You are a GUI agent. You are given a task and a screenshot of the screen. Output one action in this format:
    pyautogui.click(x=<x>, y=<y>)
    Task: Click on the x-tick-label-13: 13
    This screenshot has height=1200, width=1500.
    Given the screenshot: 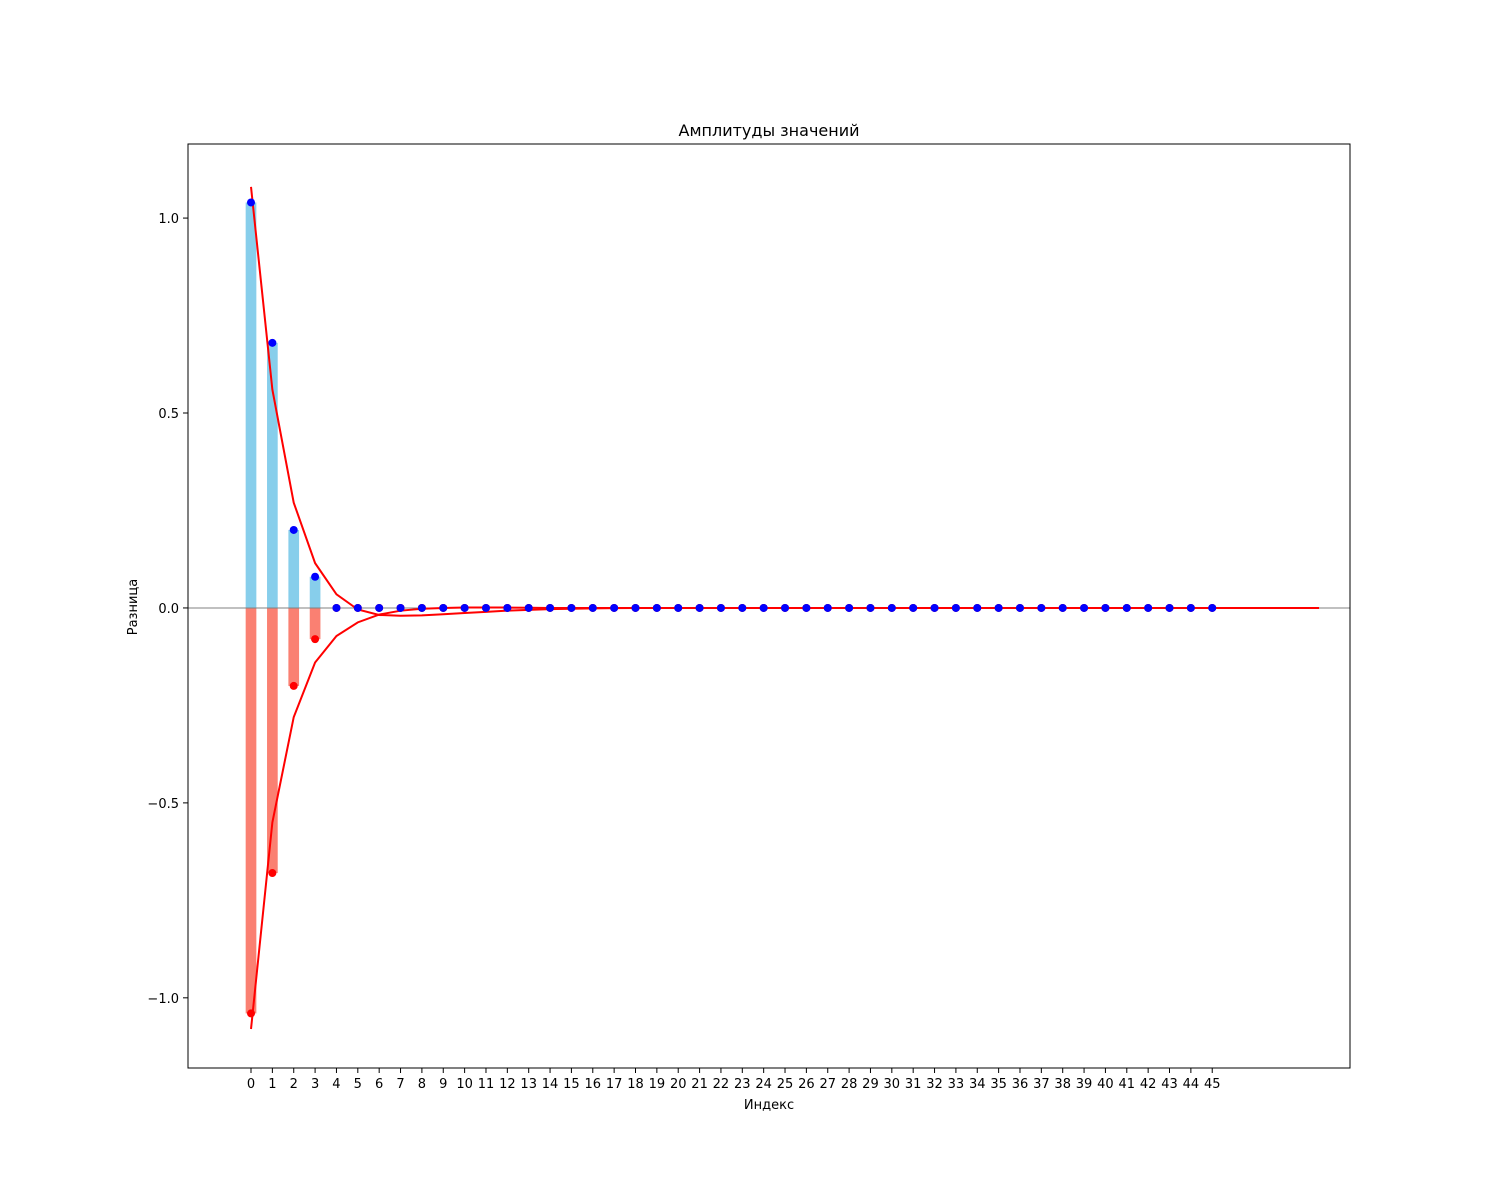 What is the action you would take?
    pyautogui.click(x=528, y=1084)
    